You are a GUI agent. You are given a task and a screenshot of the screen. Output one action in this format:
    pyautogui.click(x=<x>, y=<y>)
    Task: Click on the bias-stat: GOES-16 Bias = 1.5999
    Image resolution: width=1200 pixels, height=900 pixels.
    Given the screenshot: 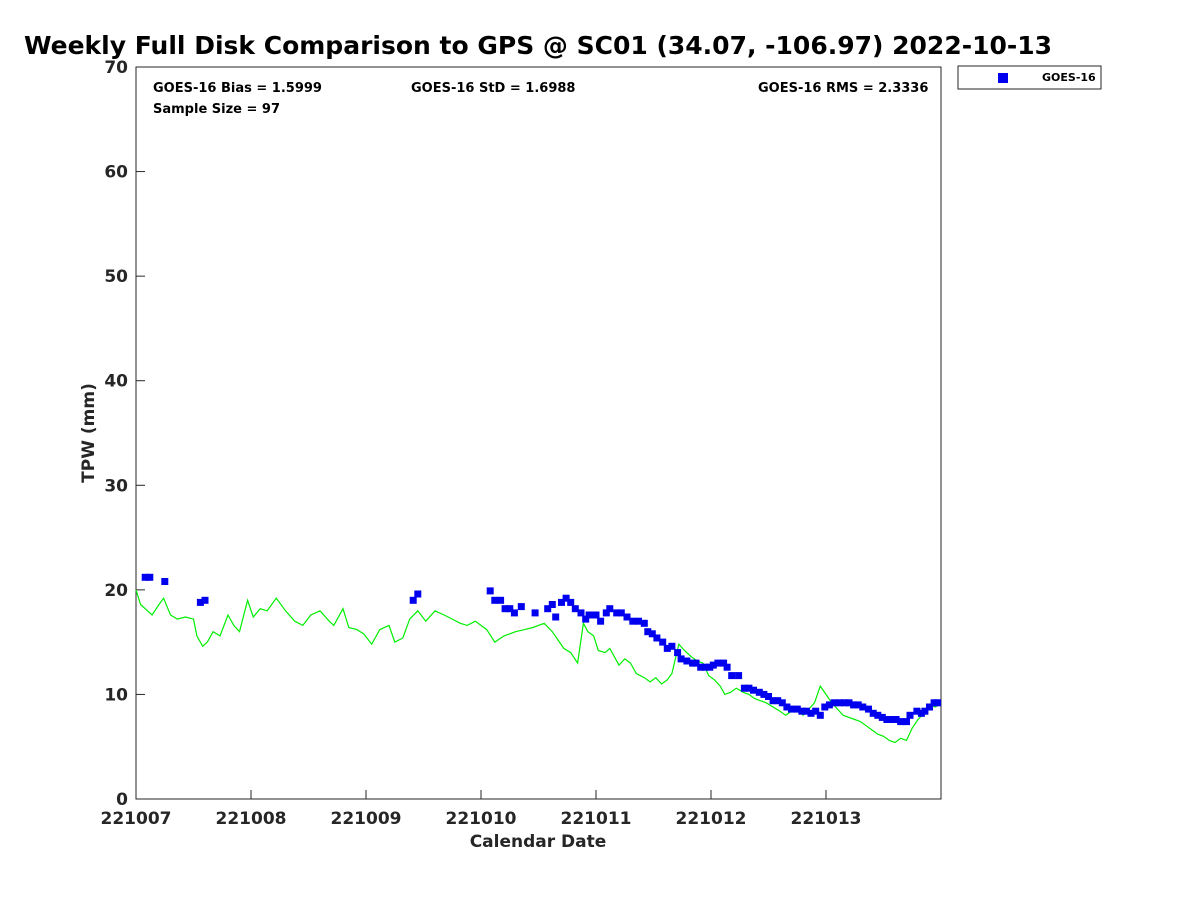 What is the action you would take?
    pyautogui.click(x=237, y=88)
    